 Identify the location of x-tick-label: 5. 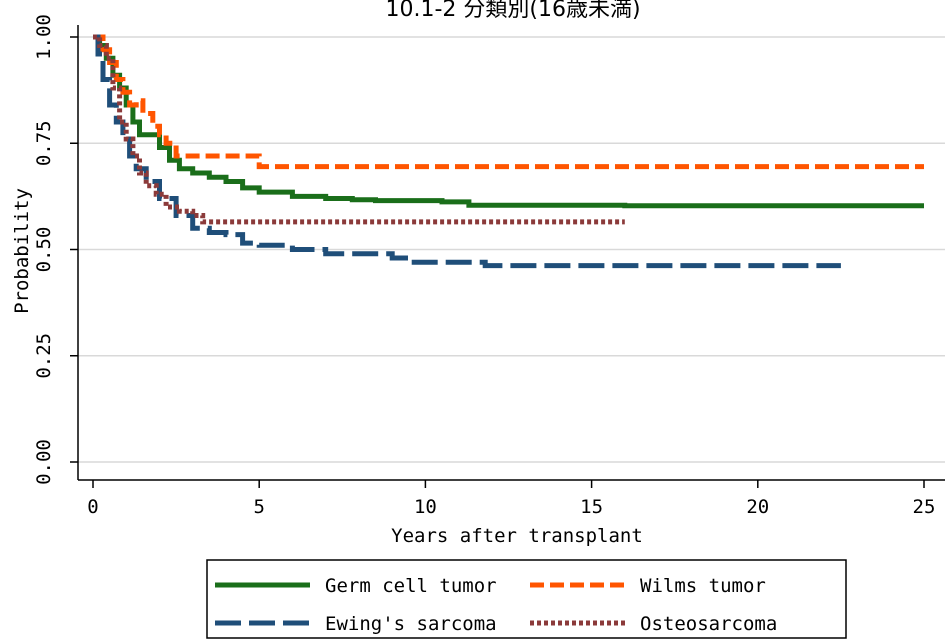
(258, 507).